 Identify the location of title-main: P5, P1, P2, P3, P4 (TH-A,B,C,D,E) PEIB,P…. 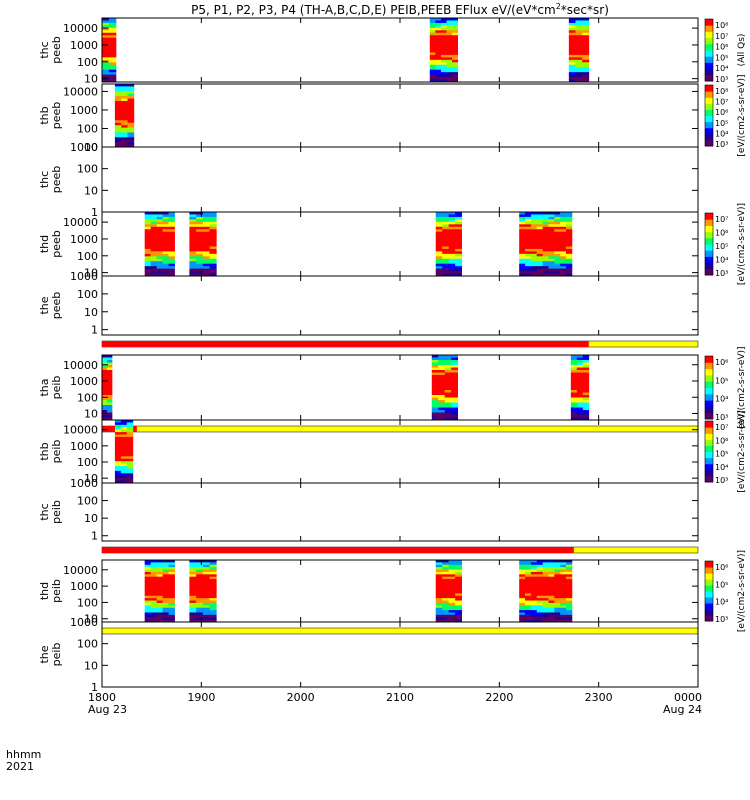
(373, 10).